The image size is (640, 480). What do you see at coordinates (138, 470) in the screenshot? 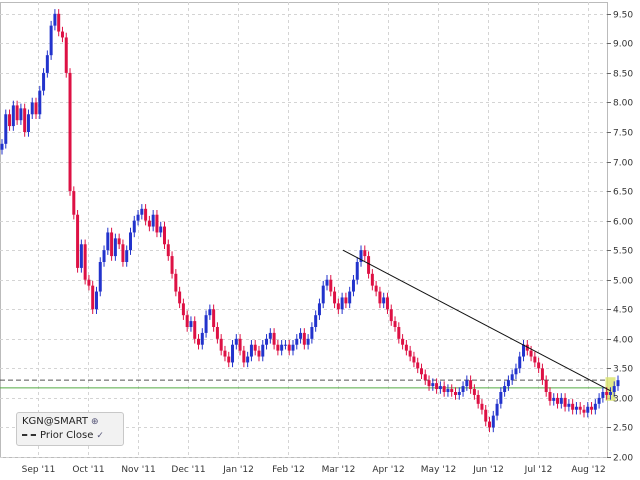
I see `x-tick-label: Nov '11` at bounding box center [138, 470].